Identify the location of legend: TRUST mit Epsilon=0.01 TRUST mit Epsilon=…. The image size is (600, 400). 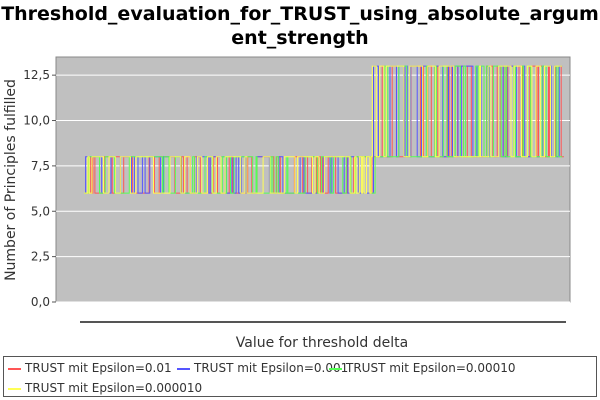
(300, 376).